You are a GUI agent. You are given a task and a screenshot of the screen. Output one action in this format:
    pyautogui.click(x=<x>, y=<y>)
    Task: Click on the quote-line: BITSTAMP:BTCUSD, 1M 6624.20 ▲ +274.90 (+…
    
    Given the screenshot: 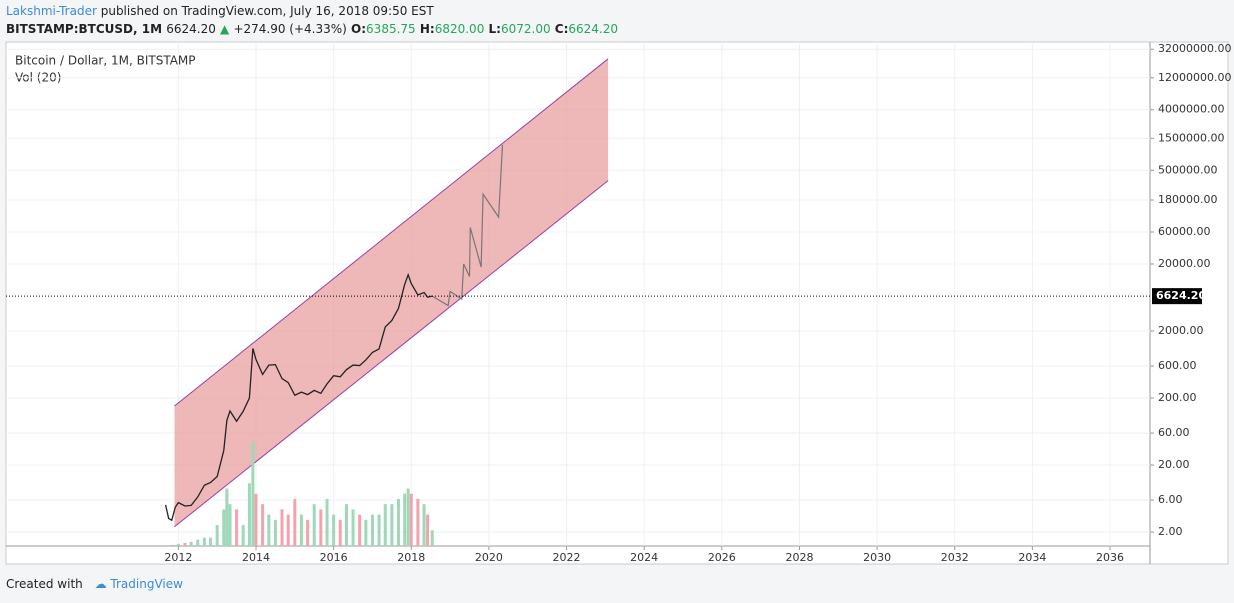 What is the action you would take?
    pyautogui.click(x=312, y=29)
    